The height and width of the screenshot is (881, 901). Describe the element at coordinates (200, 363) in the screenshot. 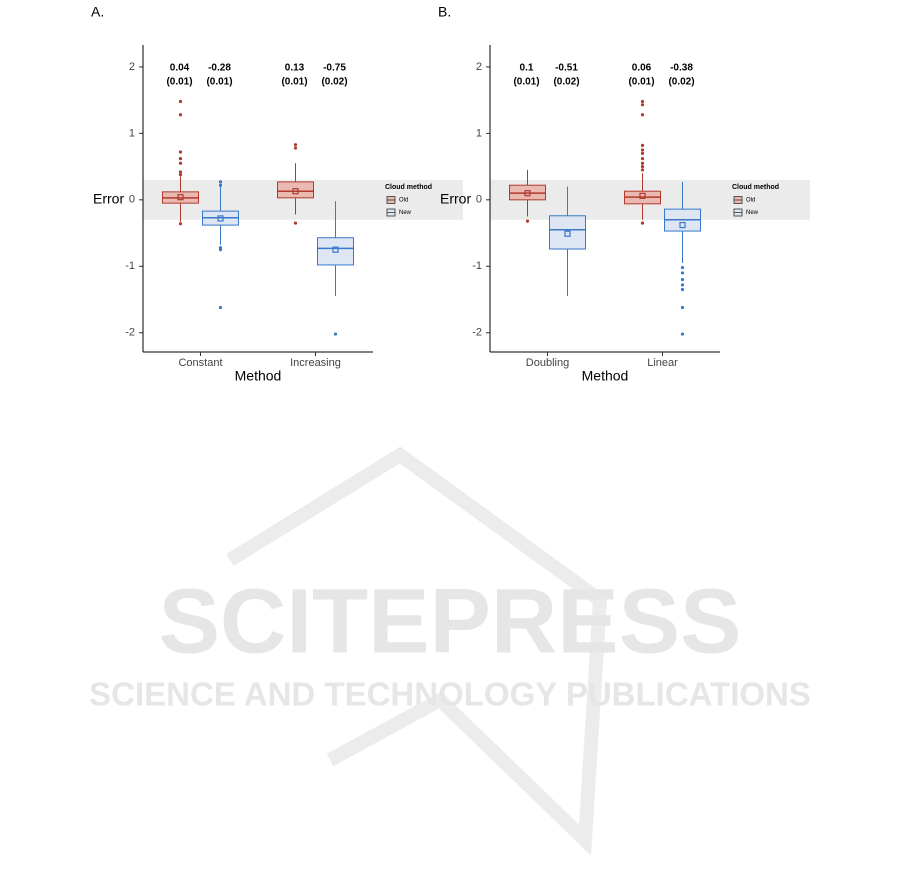

I see `x-tick-label: Constant` at that location.